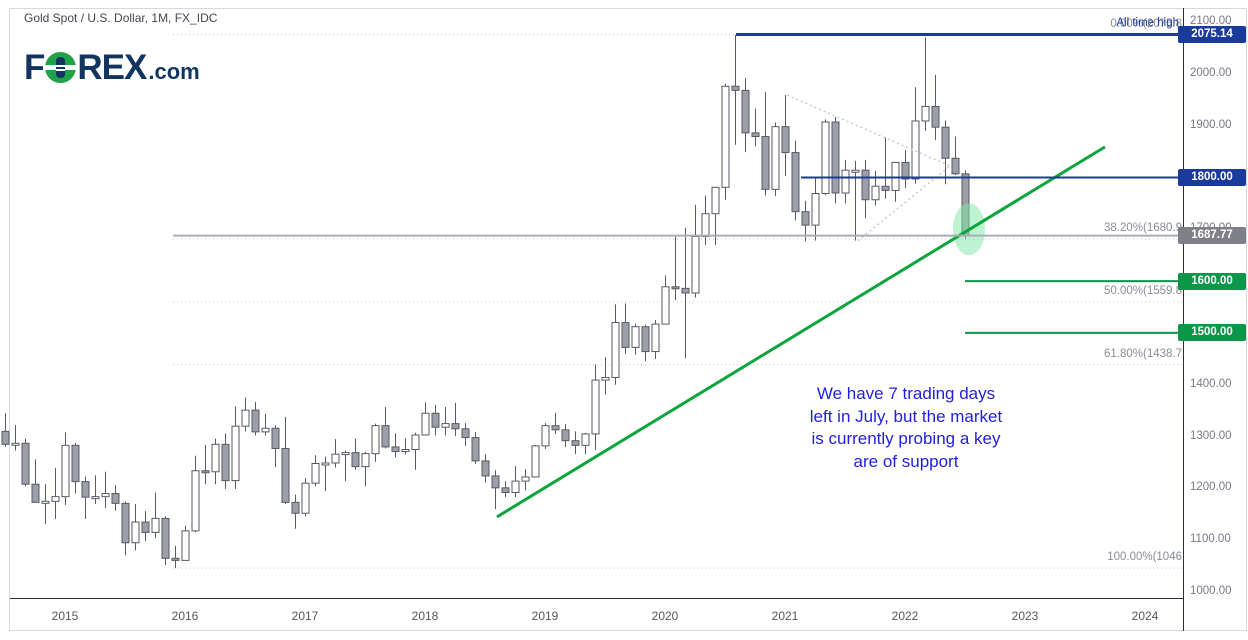 The image size is (1248, 640). Describe the element at coordinates (1142, 228) in the screenshot. I see `fib-level-label: 38.20%(1680.9` at that location.